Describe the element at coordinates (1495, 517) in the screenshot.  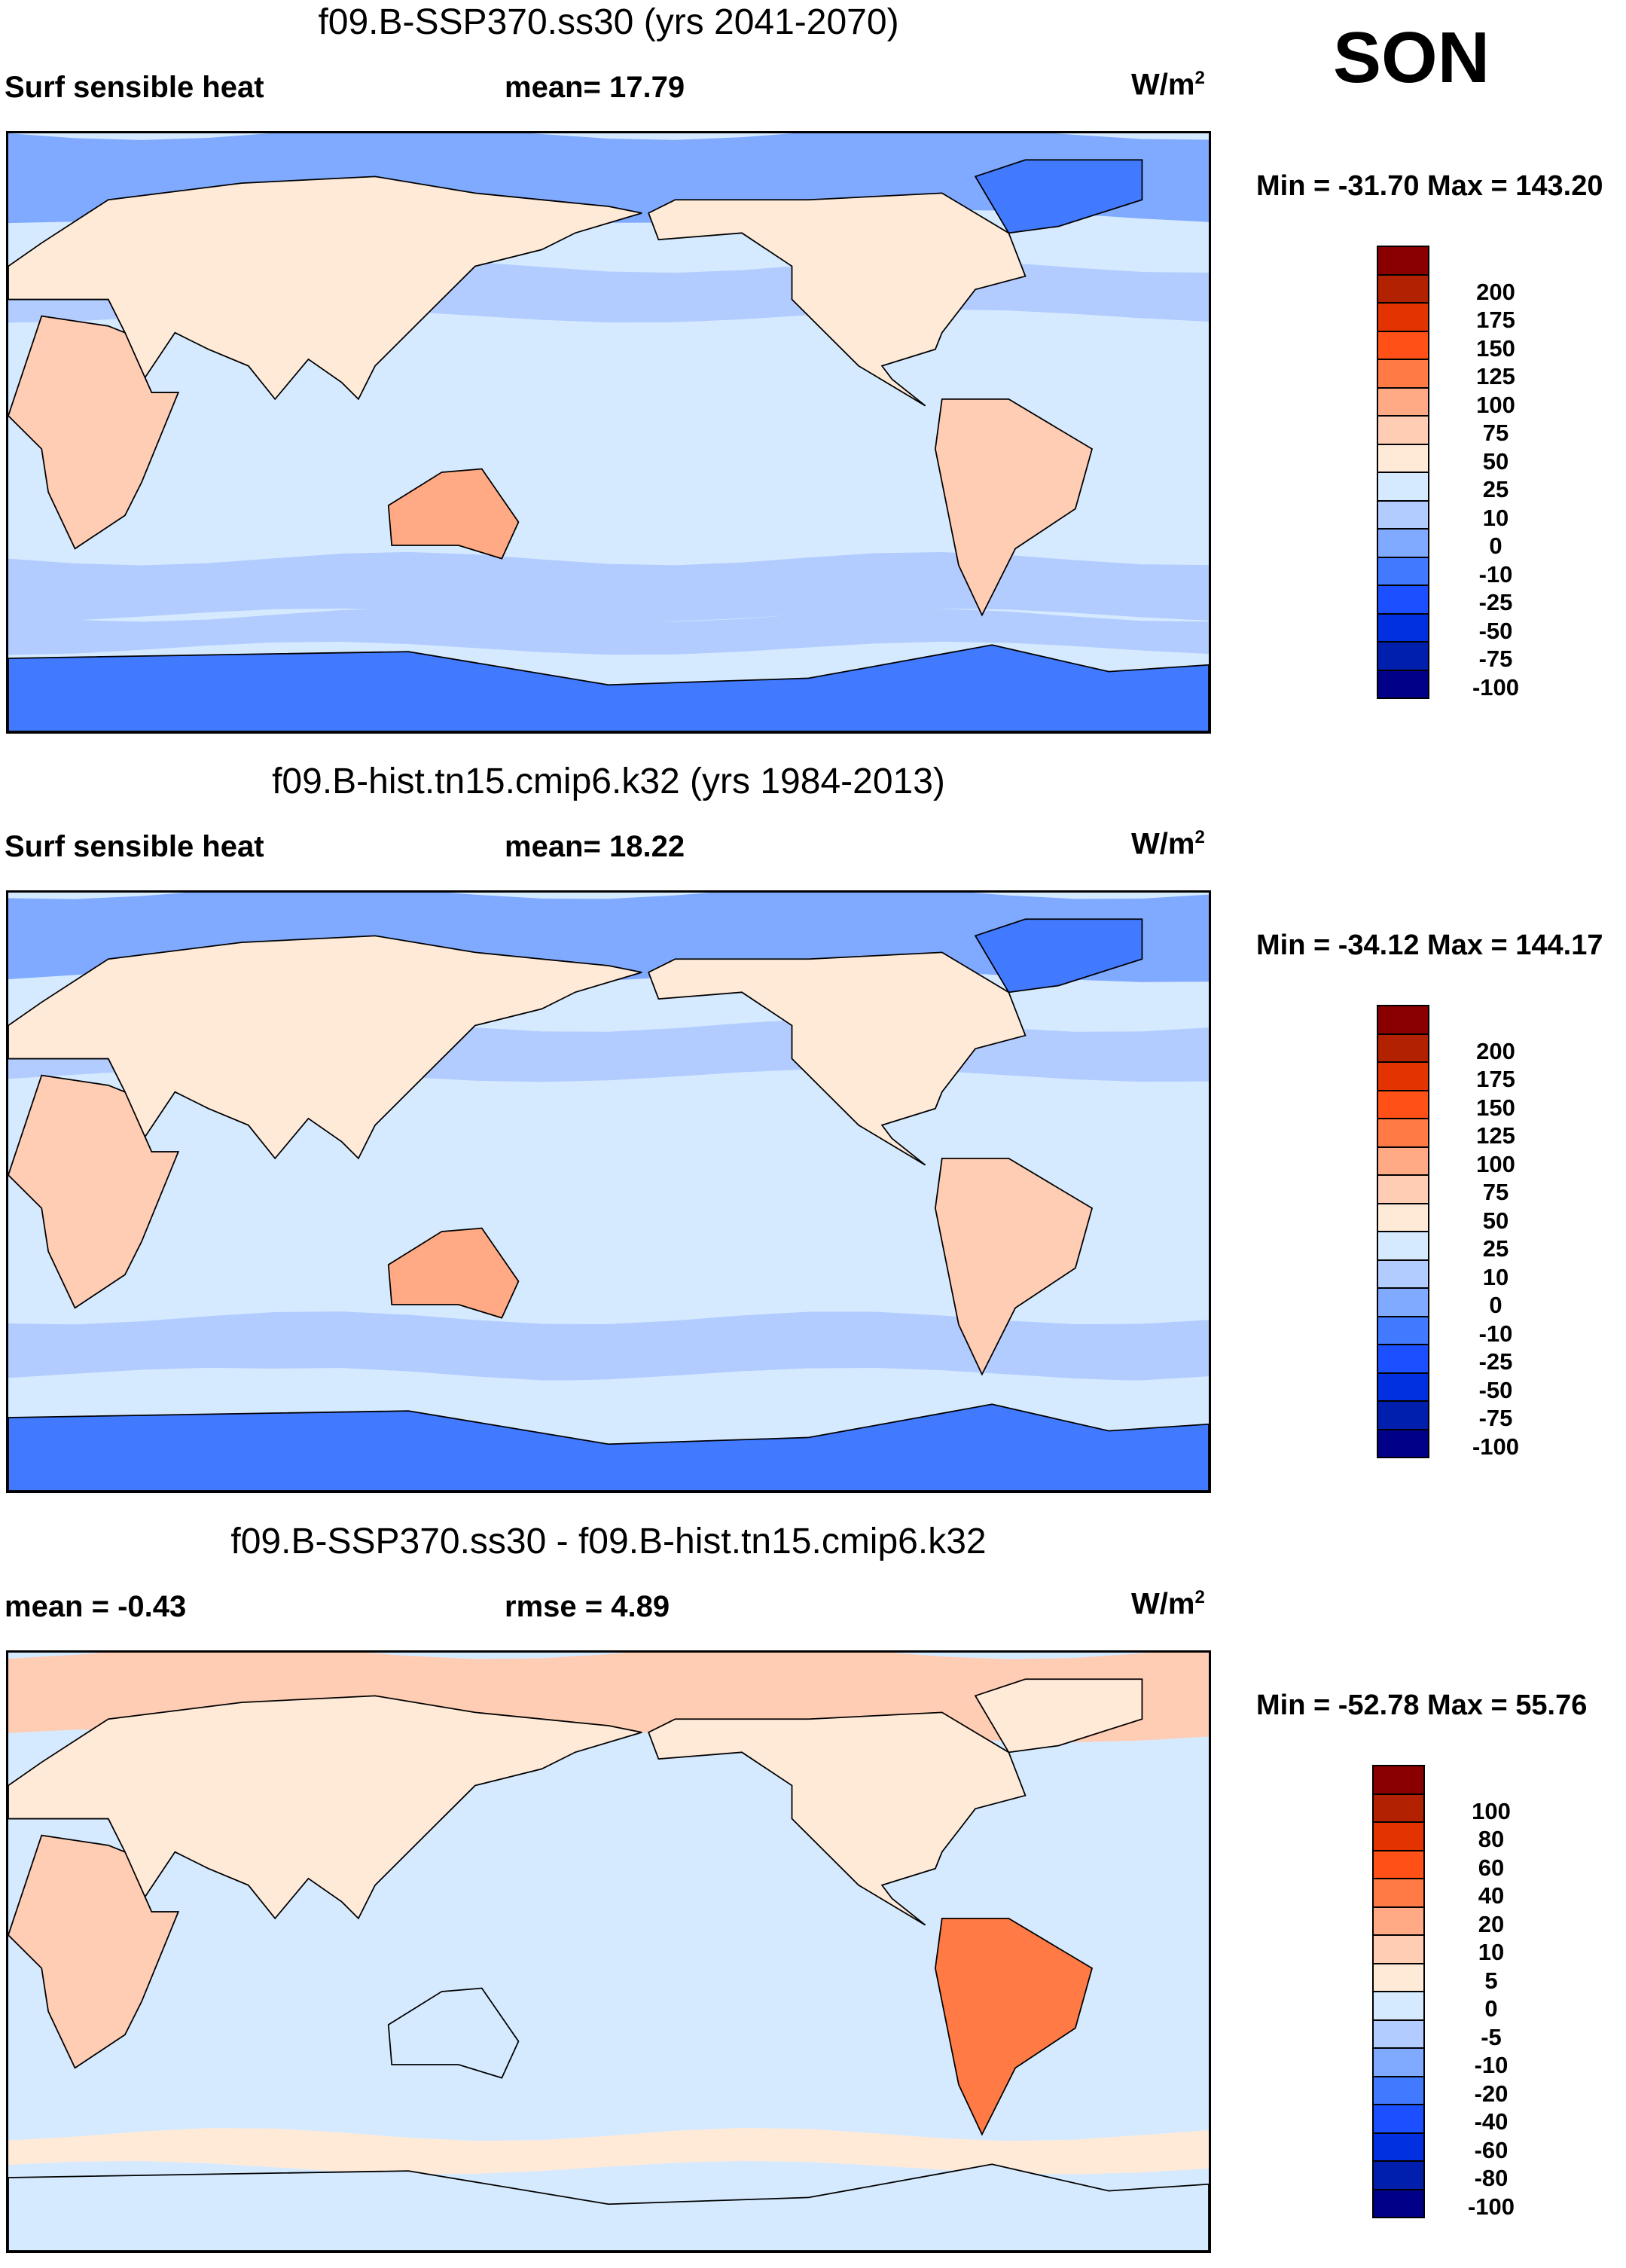
I see `colorbar-tick-label: 10` at that location.